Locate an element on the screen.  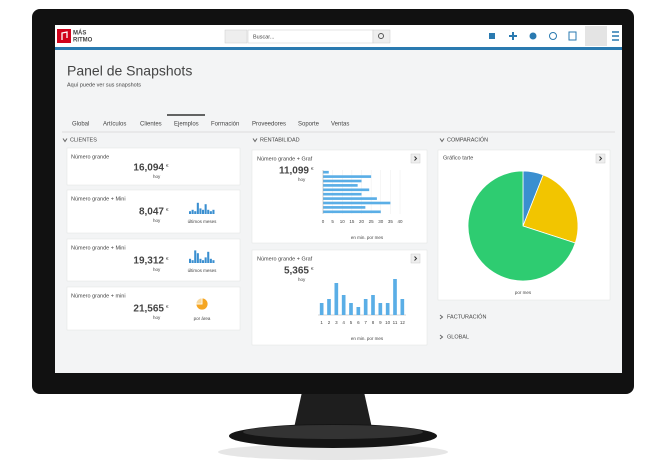
tab: Global is located at coordinates (80, 125).